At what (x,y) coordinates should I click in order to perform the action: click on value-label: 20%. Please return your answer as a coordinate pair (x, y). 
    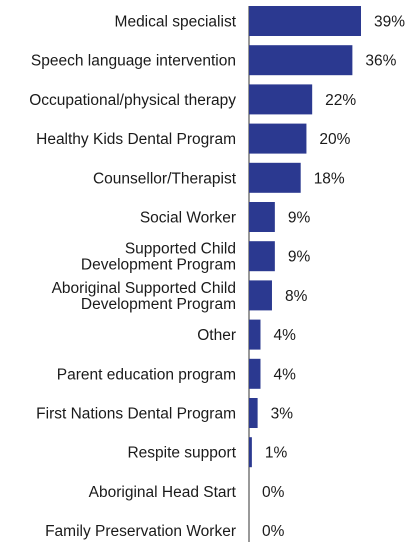
    Looking at the image, I should click on (334, 139).